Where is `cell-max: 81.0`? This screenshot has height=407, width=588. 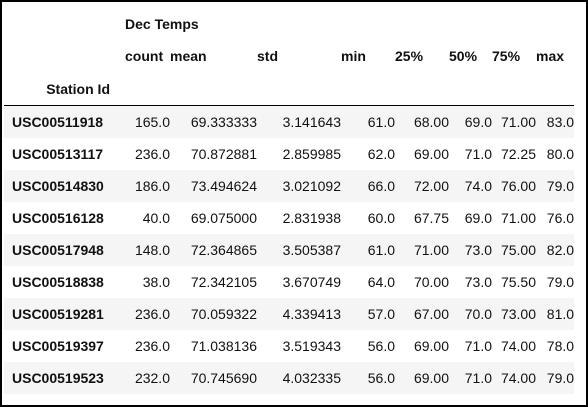 cell-max: 81.0 is located at coordinates (560, 313).